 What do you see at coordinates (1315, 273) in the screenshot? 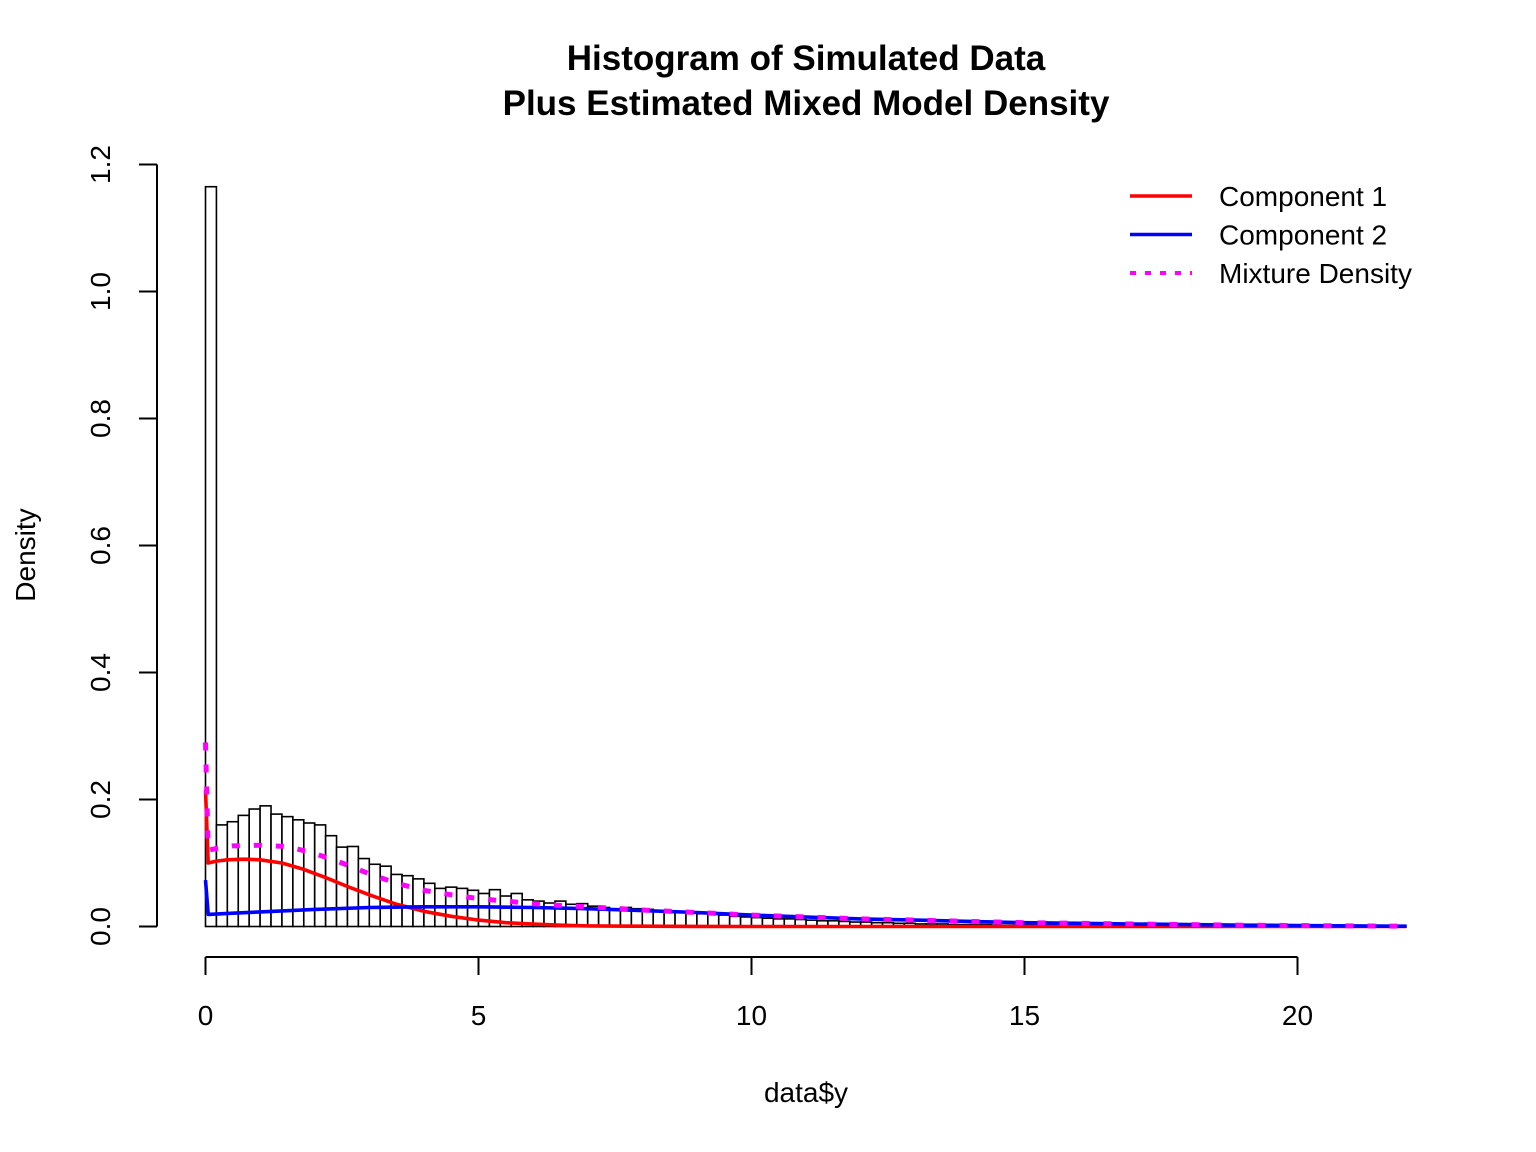
I see `legend-label: Mixture Density` at bounding box center [1315, 273].